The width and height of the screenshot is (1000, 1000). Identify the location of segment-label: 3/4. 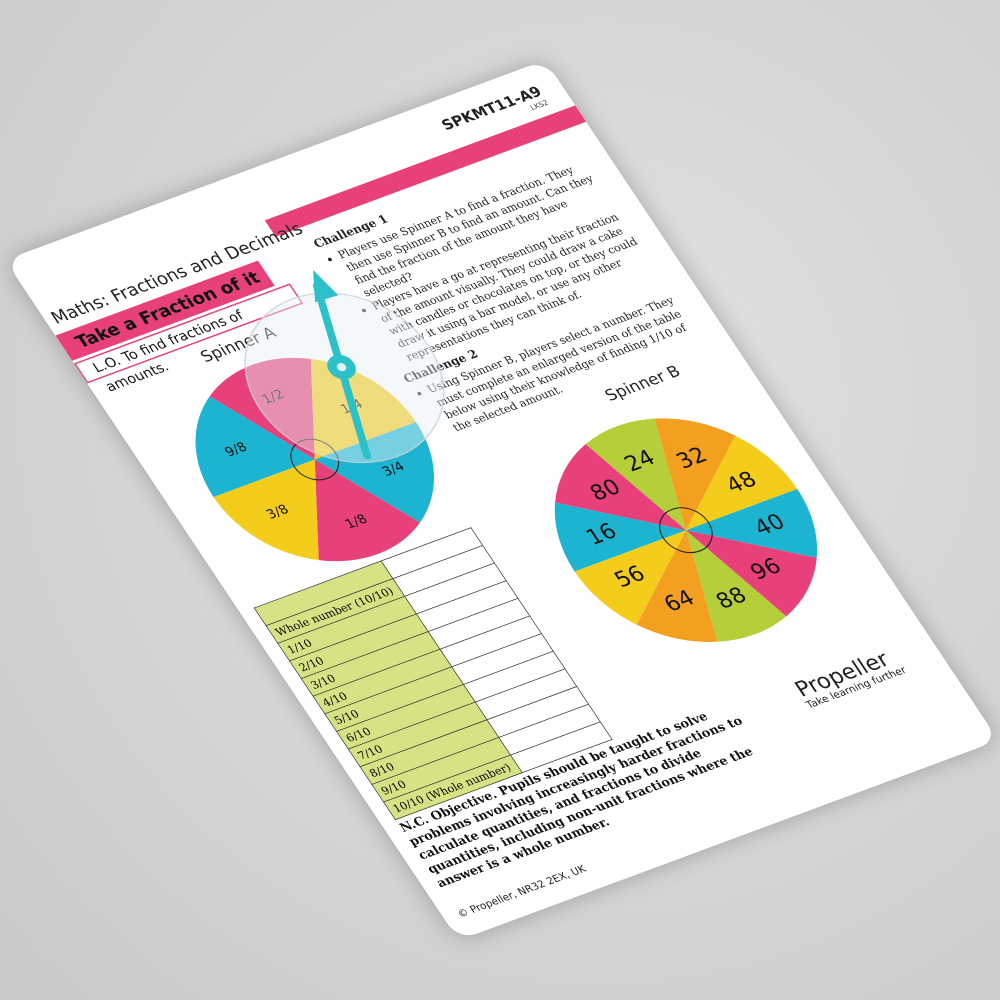
(394, 470).